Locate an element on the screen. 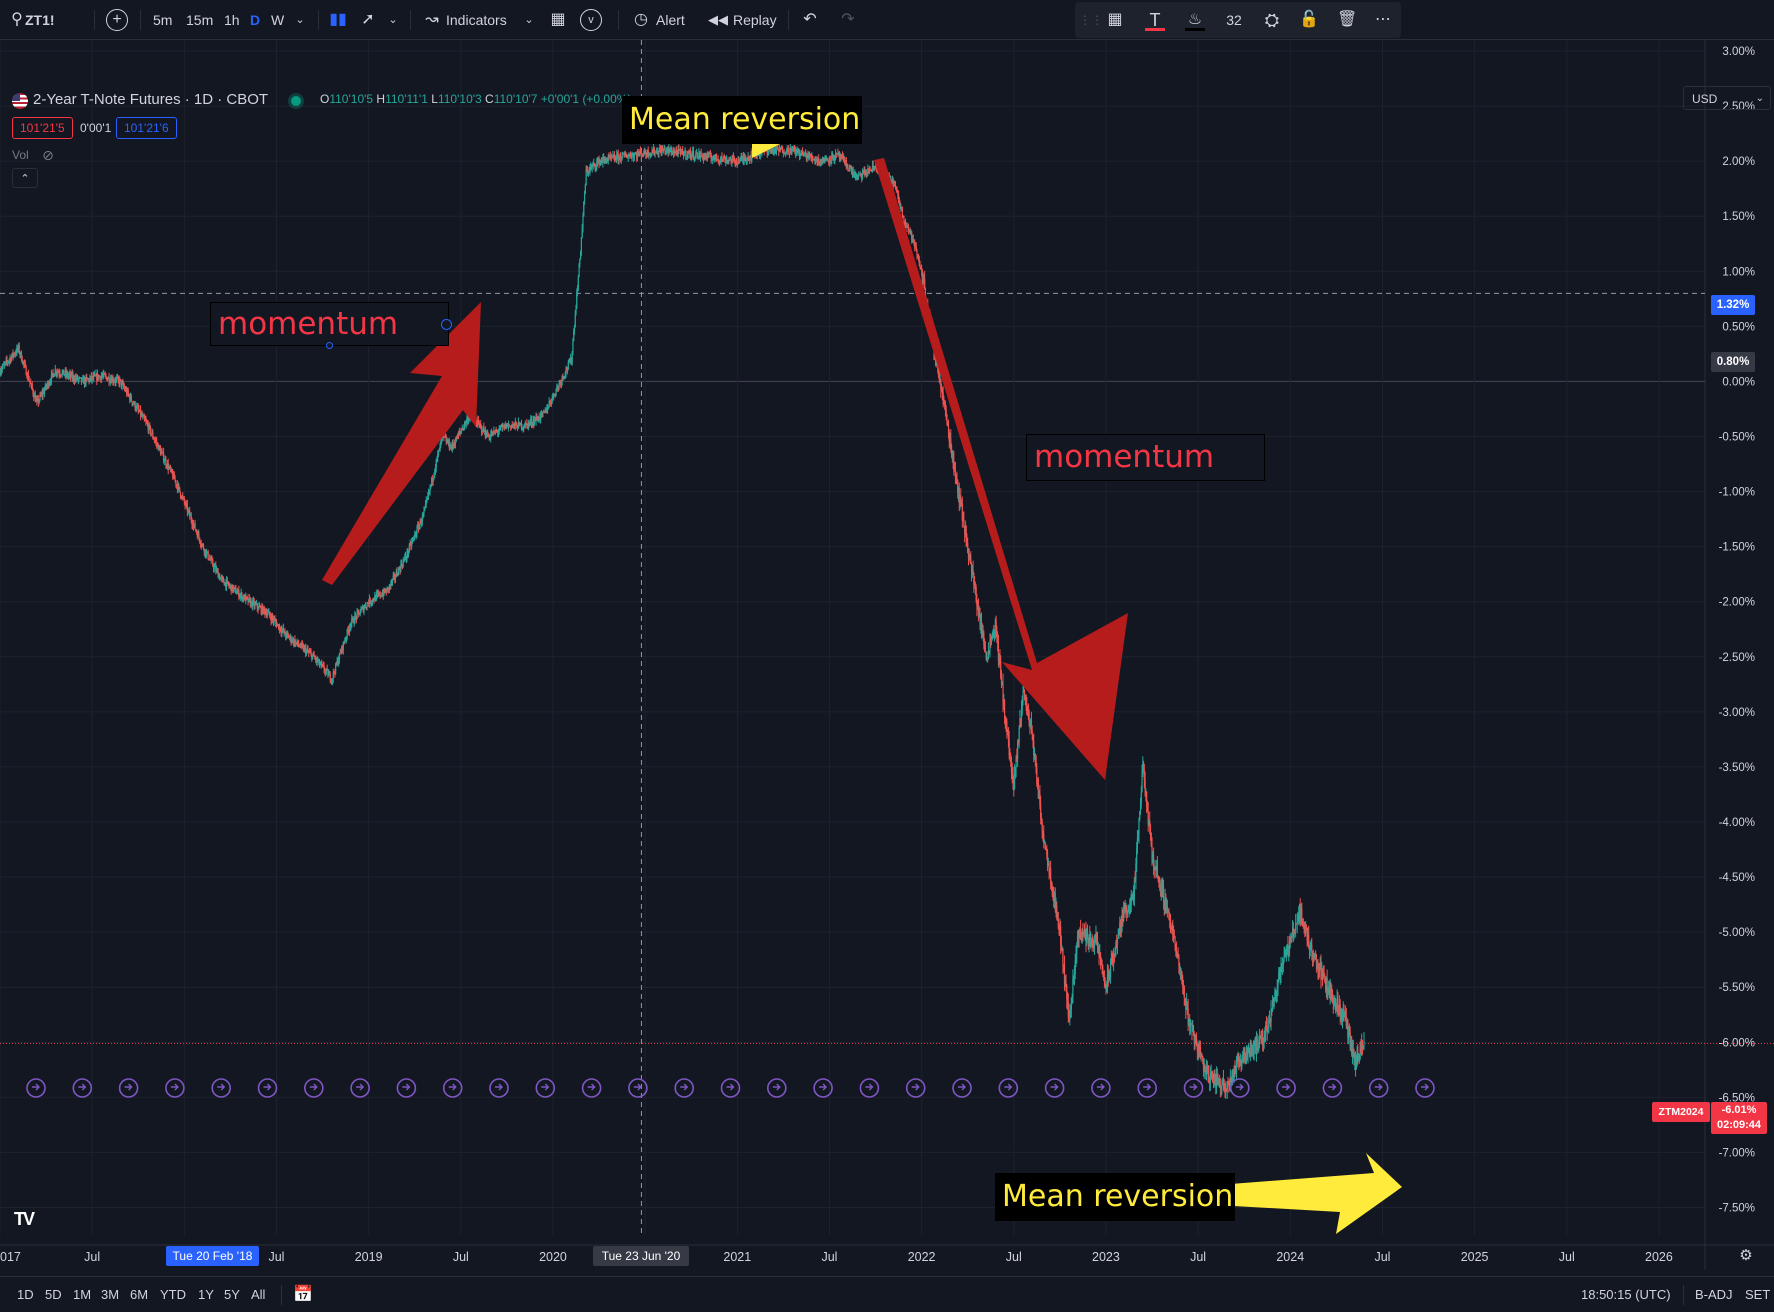 The height and width of the screenshot is (1312, 1774). range-5d: 5D is located at coordinates (53, 1294).